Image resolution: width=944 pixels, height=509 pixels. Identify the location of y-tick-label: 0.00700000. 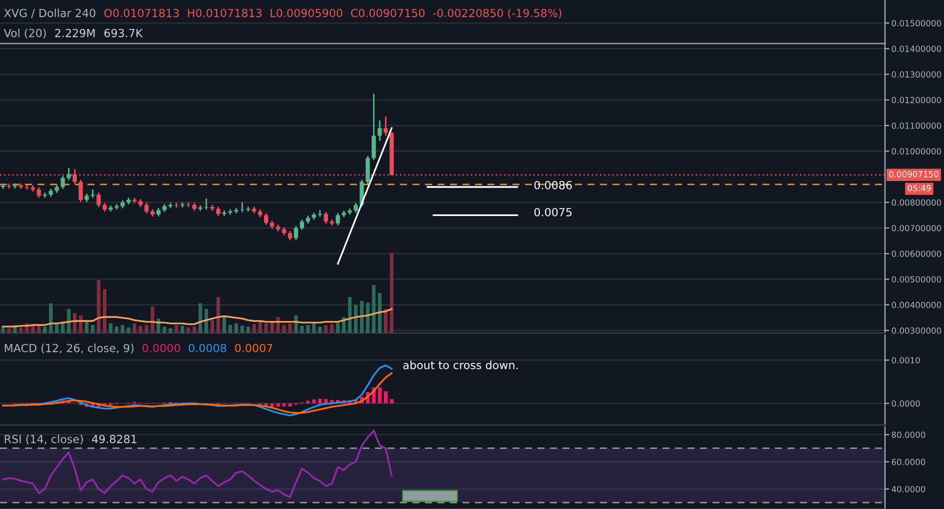
(917, 228).